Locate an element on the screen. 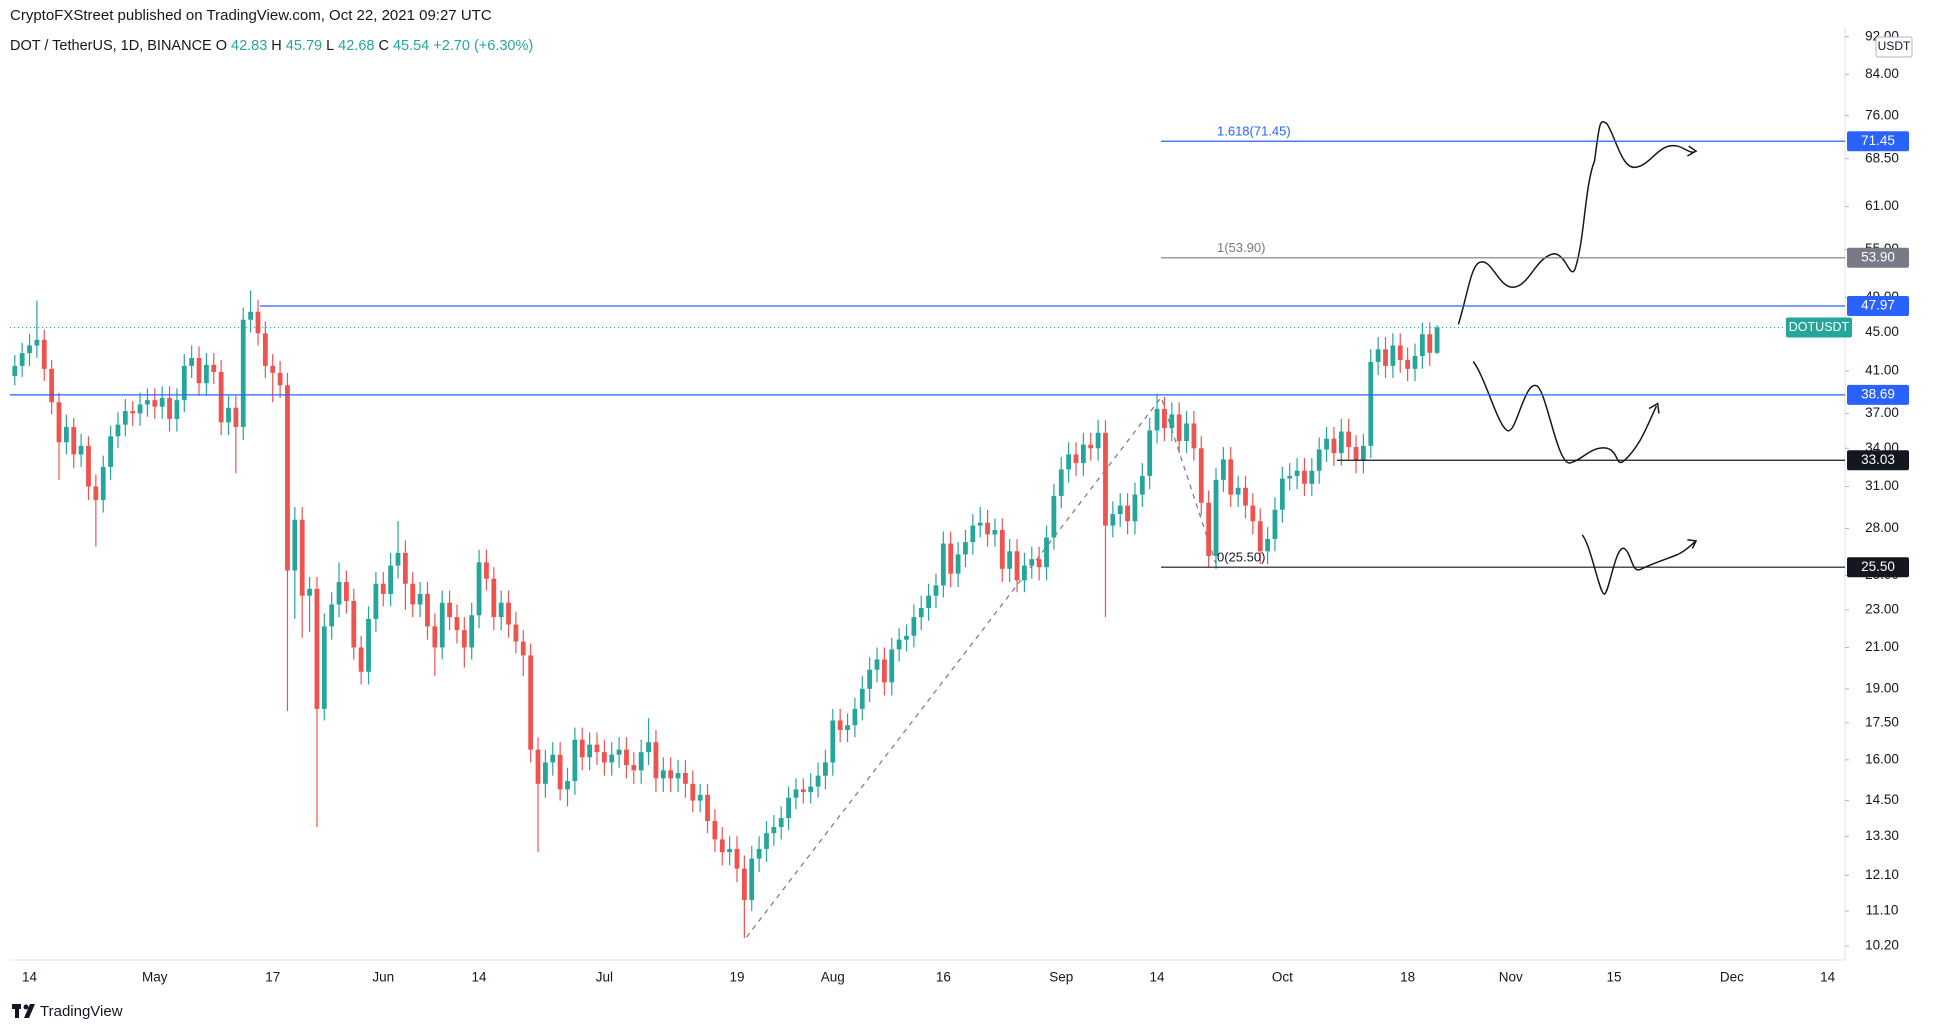 The image size is (1941, 1032). x-tick-label: Jul is located at coordinates (604, 977).